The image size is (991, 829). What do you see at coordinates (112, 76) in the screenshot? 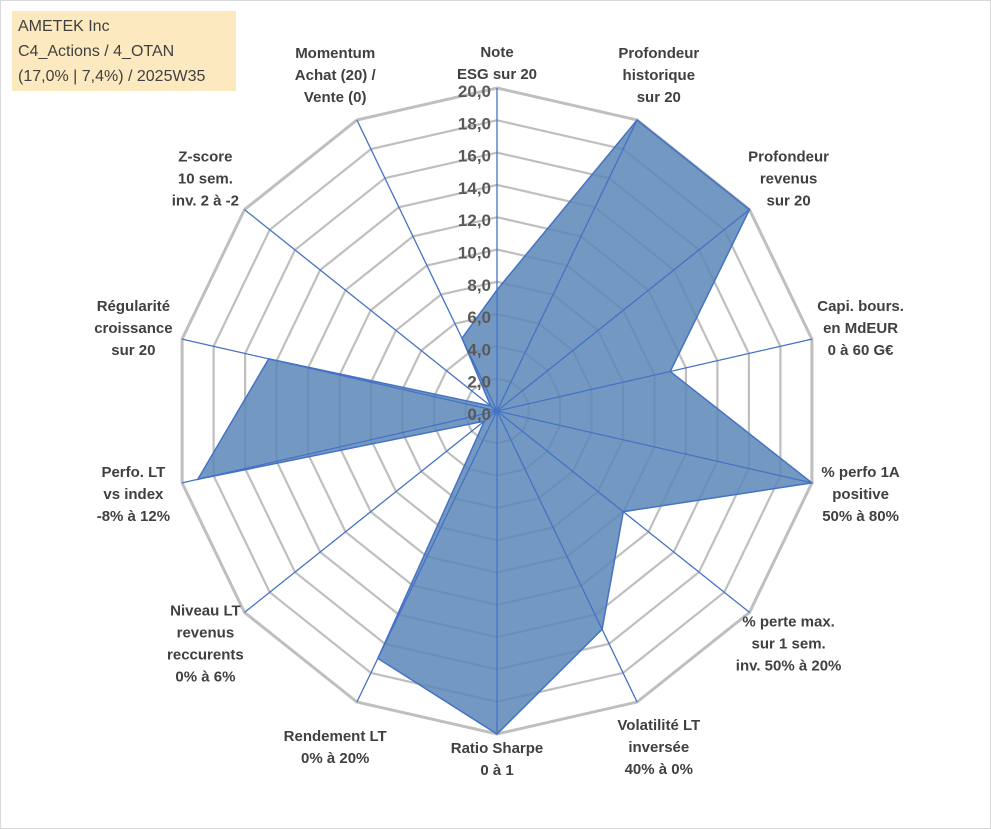
I see `stats-label: (17,0% | 7,4%) / 2025W35` at bounding box center [112, 76].